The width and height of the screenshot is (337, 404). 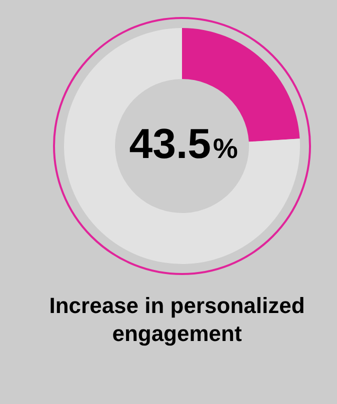 What do you see at coordinates (177, 319) in the screenshot?
I see `text: Increase in personalized engagement` at bounding box center [177, 319].